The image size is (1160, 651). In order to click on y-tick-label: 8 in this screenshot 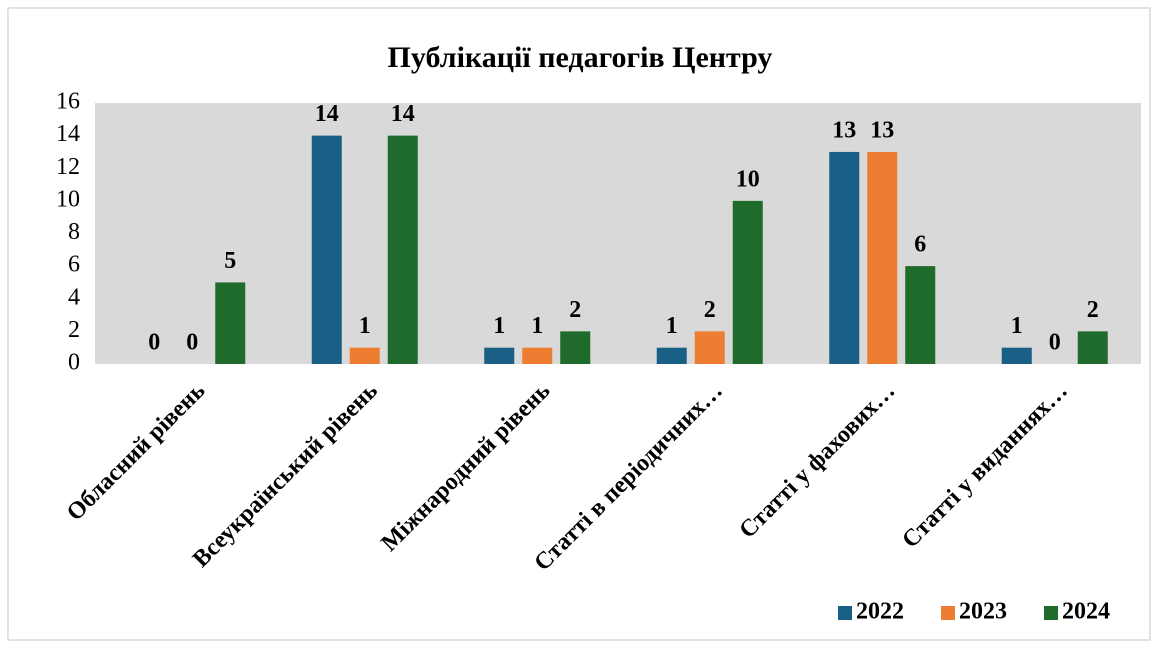, I will do `click(74, 232)`.